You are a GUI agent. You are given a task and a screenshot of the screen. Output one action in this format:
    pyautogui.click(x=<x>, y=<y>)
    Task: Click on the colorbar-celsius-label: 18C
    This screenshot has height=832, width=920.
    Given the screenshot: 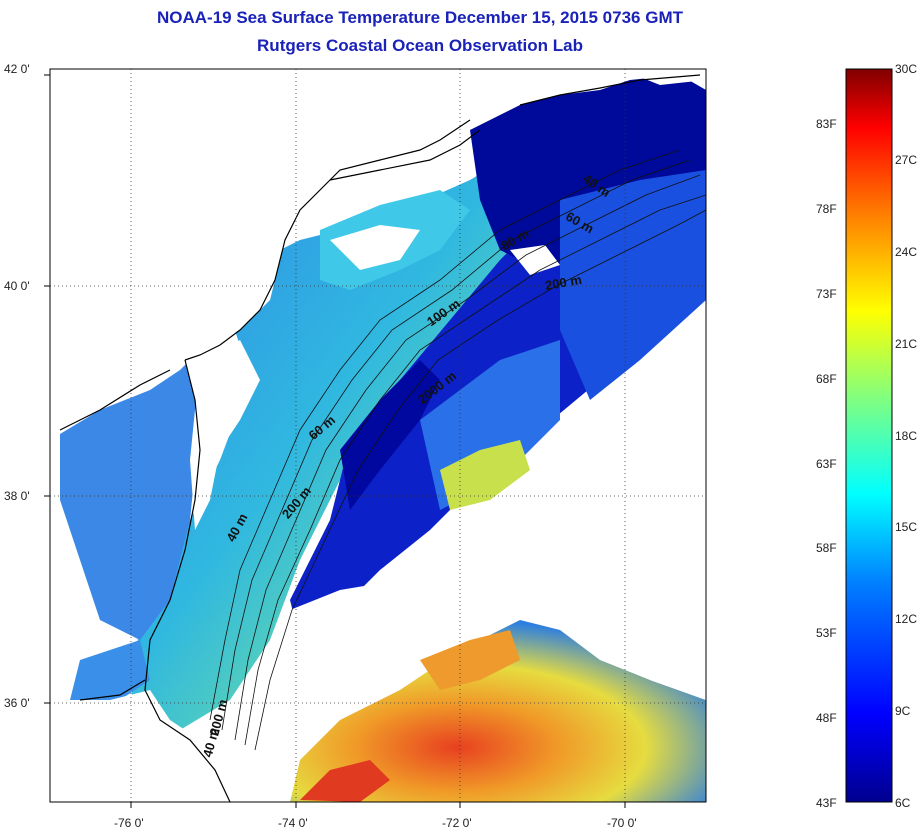 What is the action you would take?
    pyautogui.click(x=906, y=436)
    